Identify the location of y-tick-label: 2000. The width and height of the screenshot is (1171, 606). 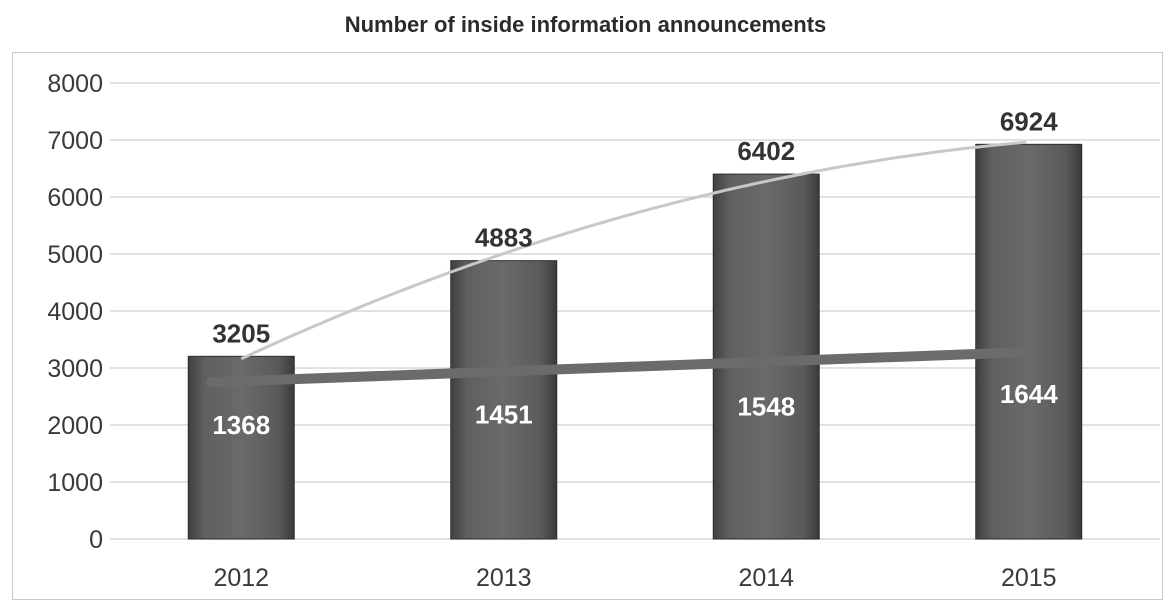
(75, 426).